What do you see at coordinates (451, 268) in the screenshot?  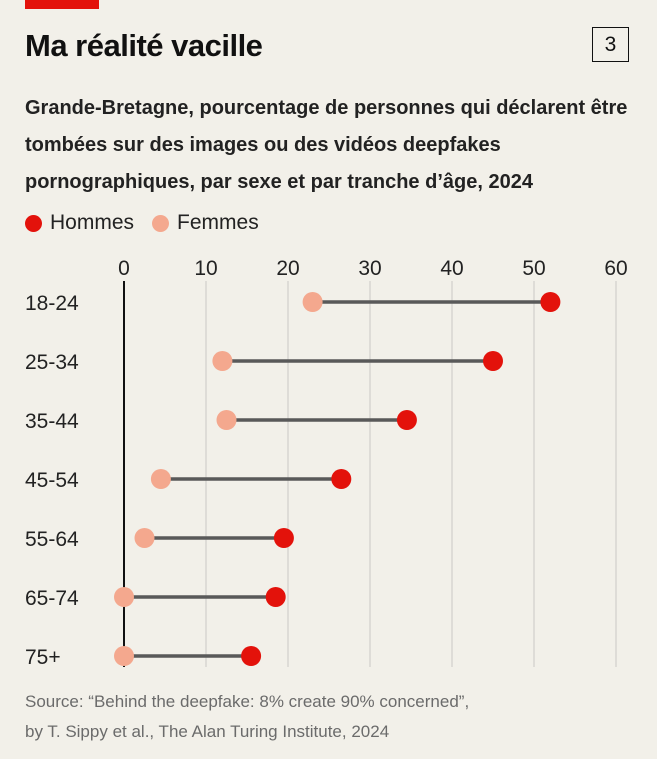 I see `x-tick-label: 40` at bounding box center [451, 268].